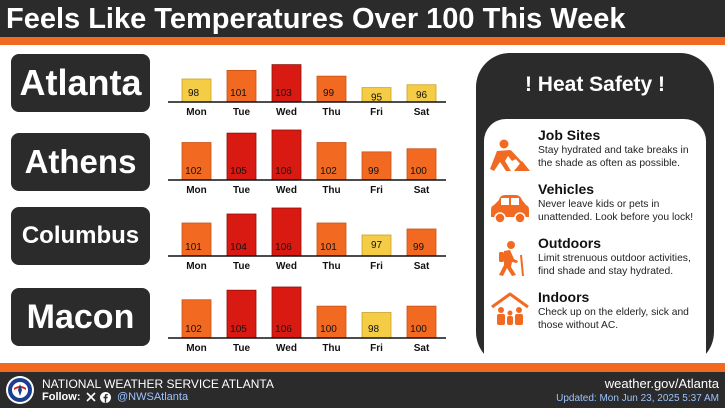  Describe the element at coordinates (241, 266) in the screenshot. I see `columbus-tick-label-tue: Tue` at that location.